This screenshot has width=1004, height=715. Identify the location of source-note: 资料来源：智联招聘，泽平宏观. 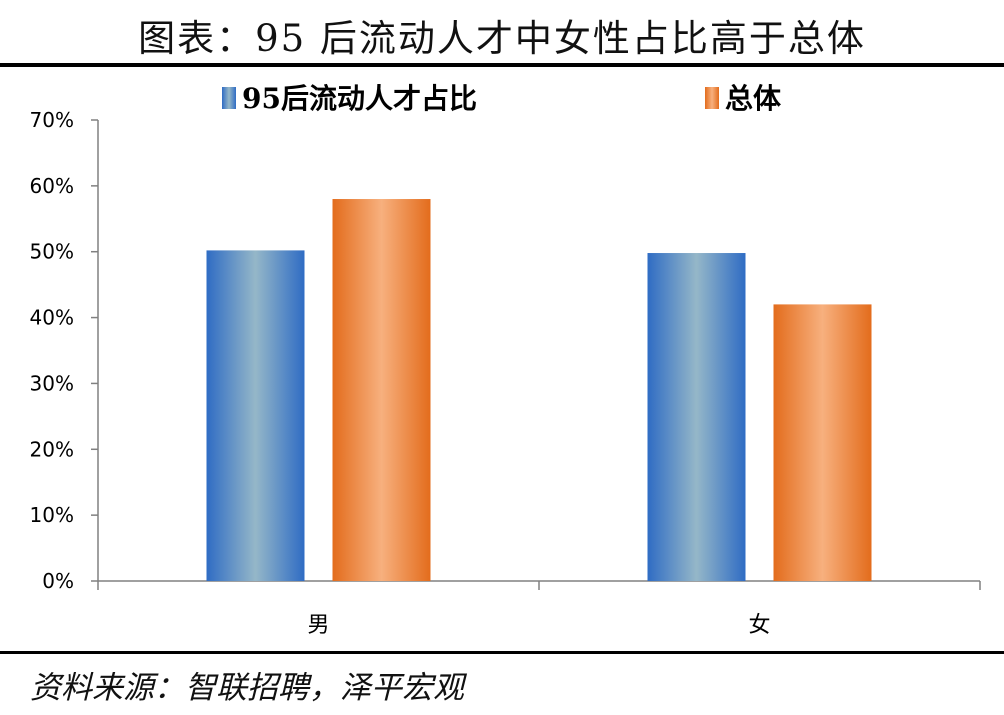
(247, 688).